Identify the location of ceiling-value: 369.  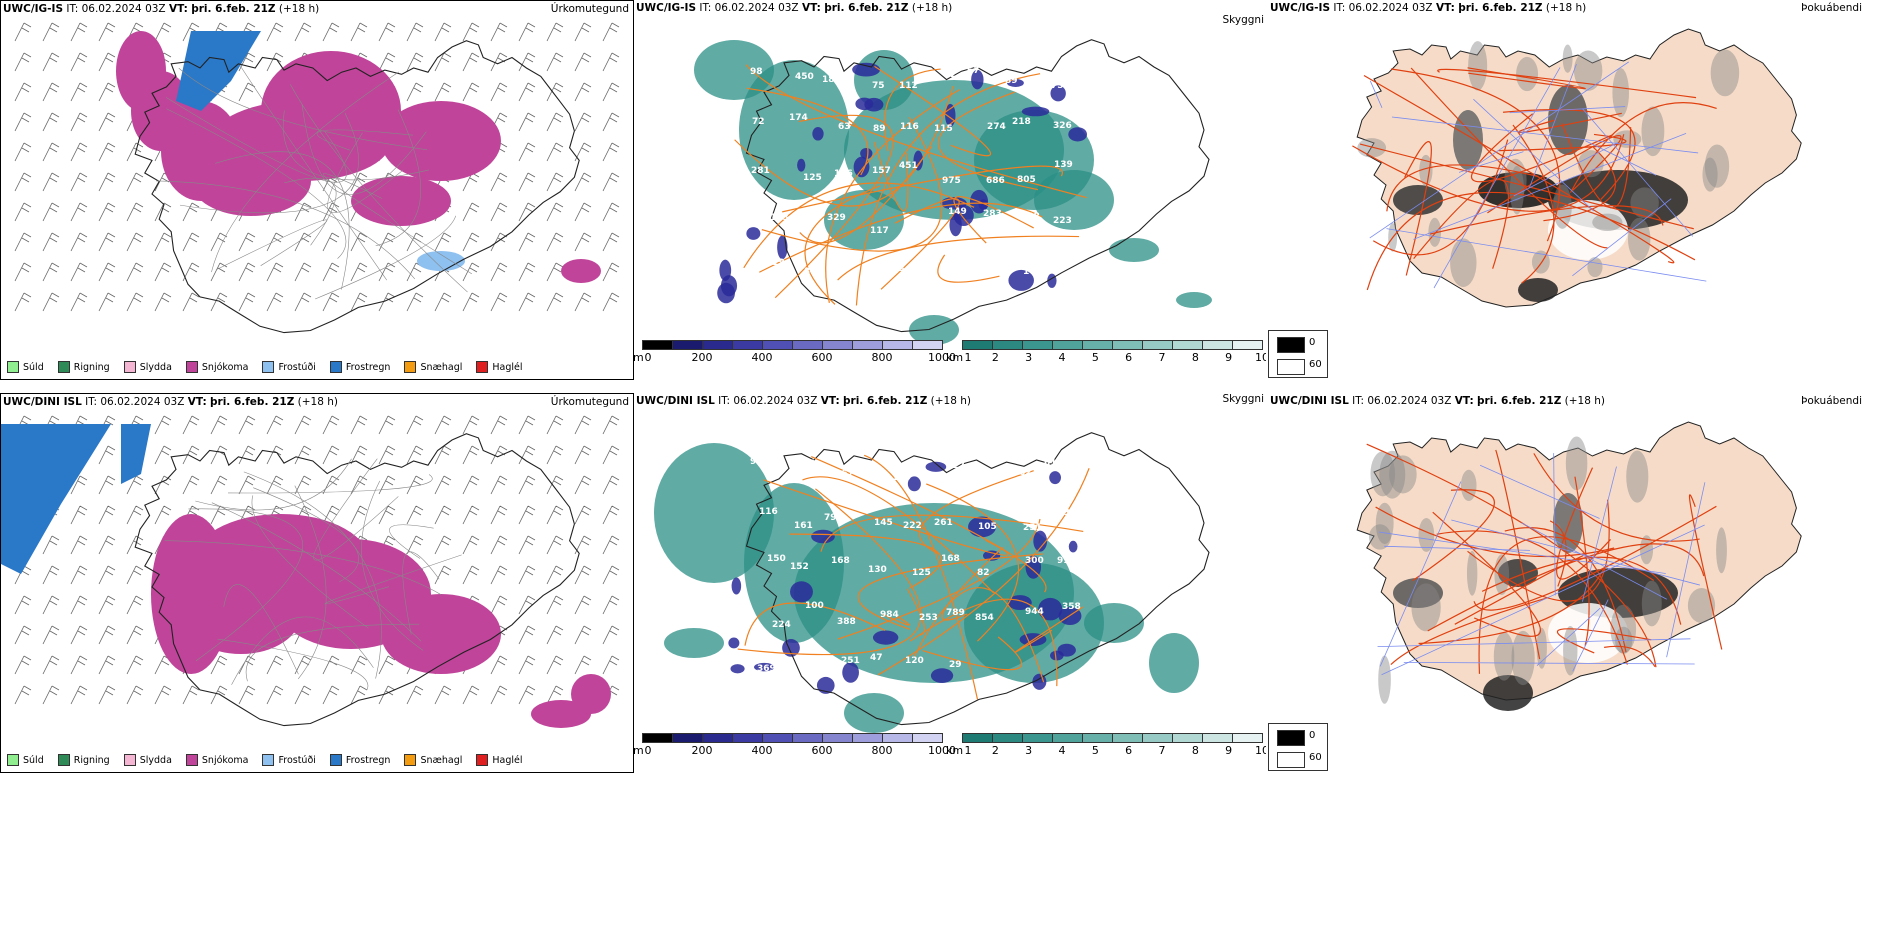
(766, 669).